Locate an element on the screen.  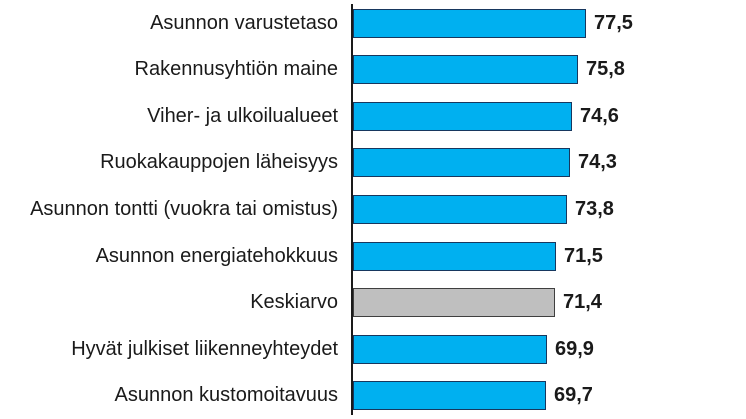
bar-area: 69,7 is located at coordinates (549, 396).